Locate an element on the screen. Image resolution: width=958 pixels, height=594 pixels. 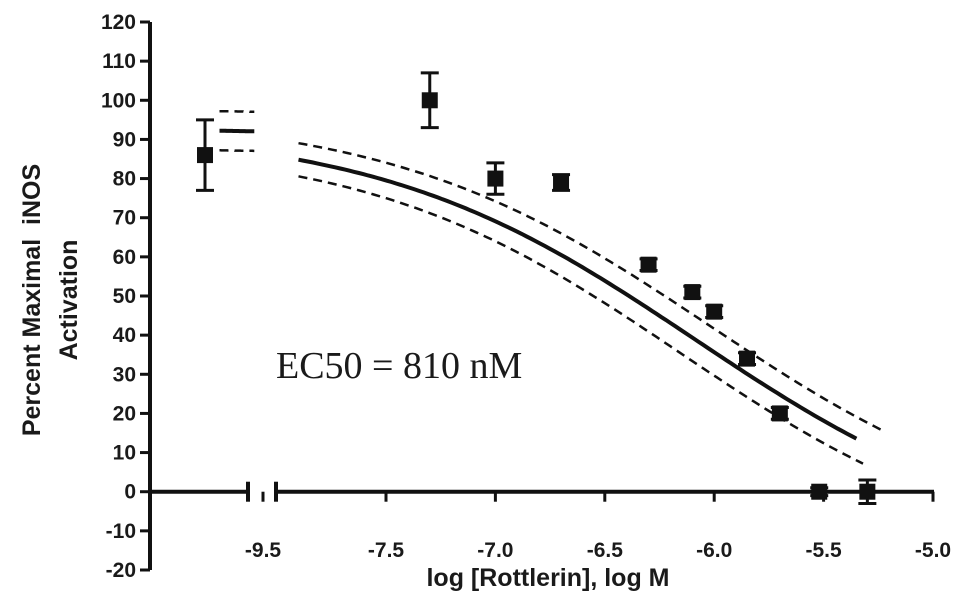
x-tick-label: -9.5 is located at coordinates (263, 550).